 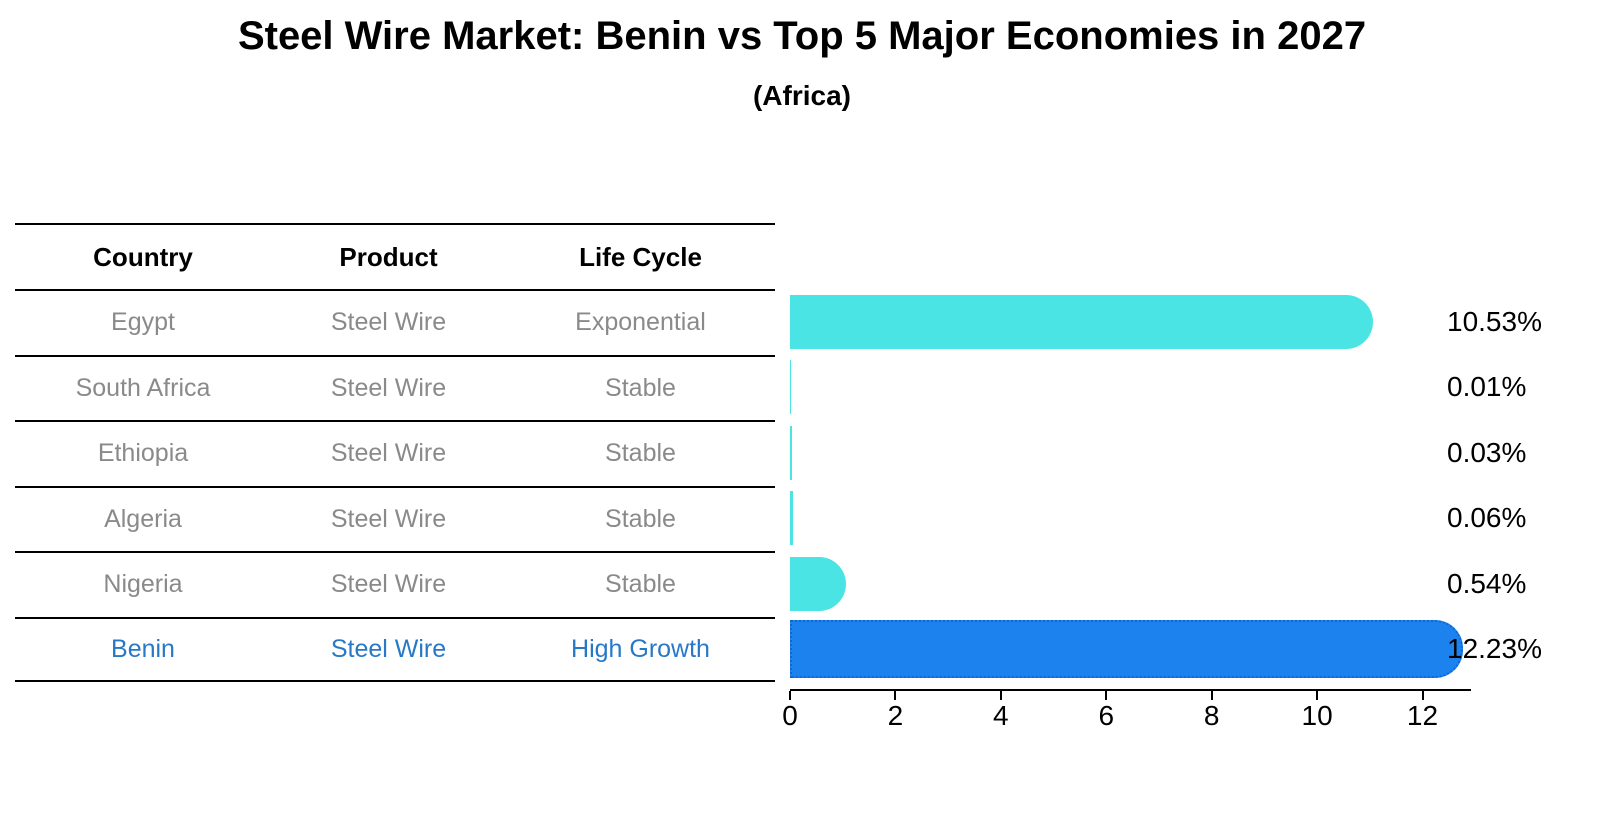 What do you see at coordinates (790, 715) in the screenshot?
I see `x-axis-tick-label-0: 0` at bounding box center [790, 715].